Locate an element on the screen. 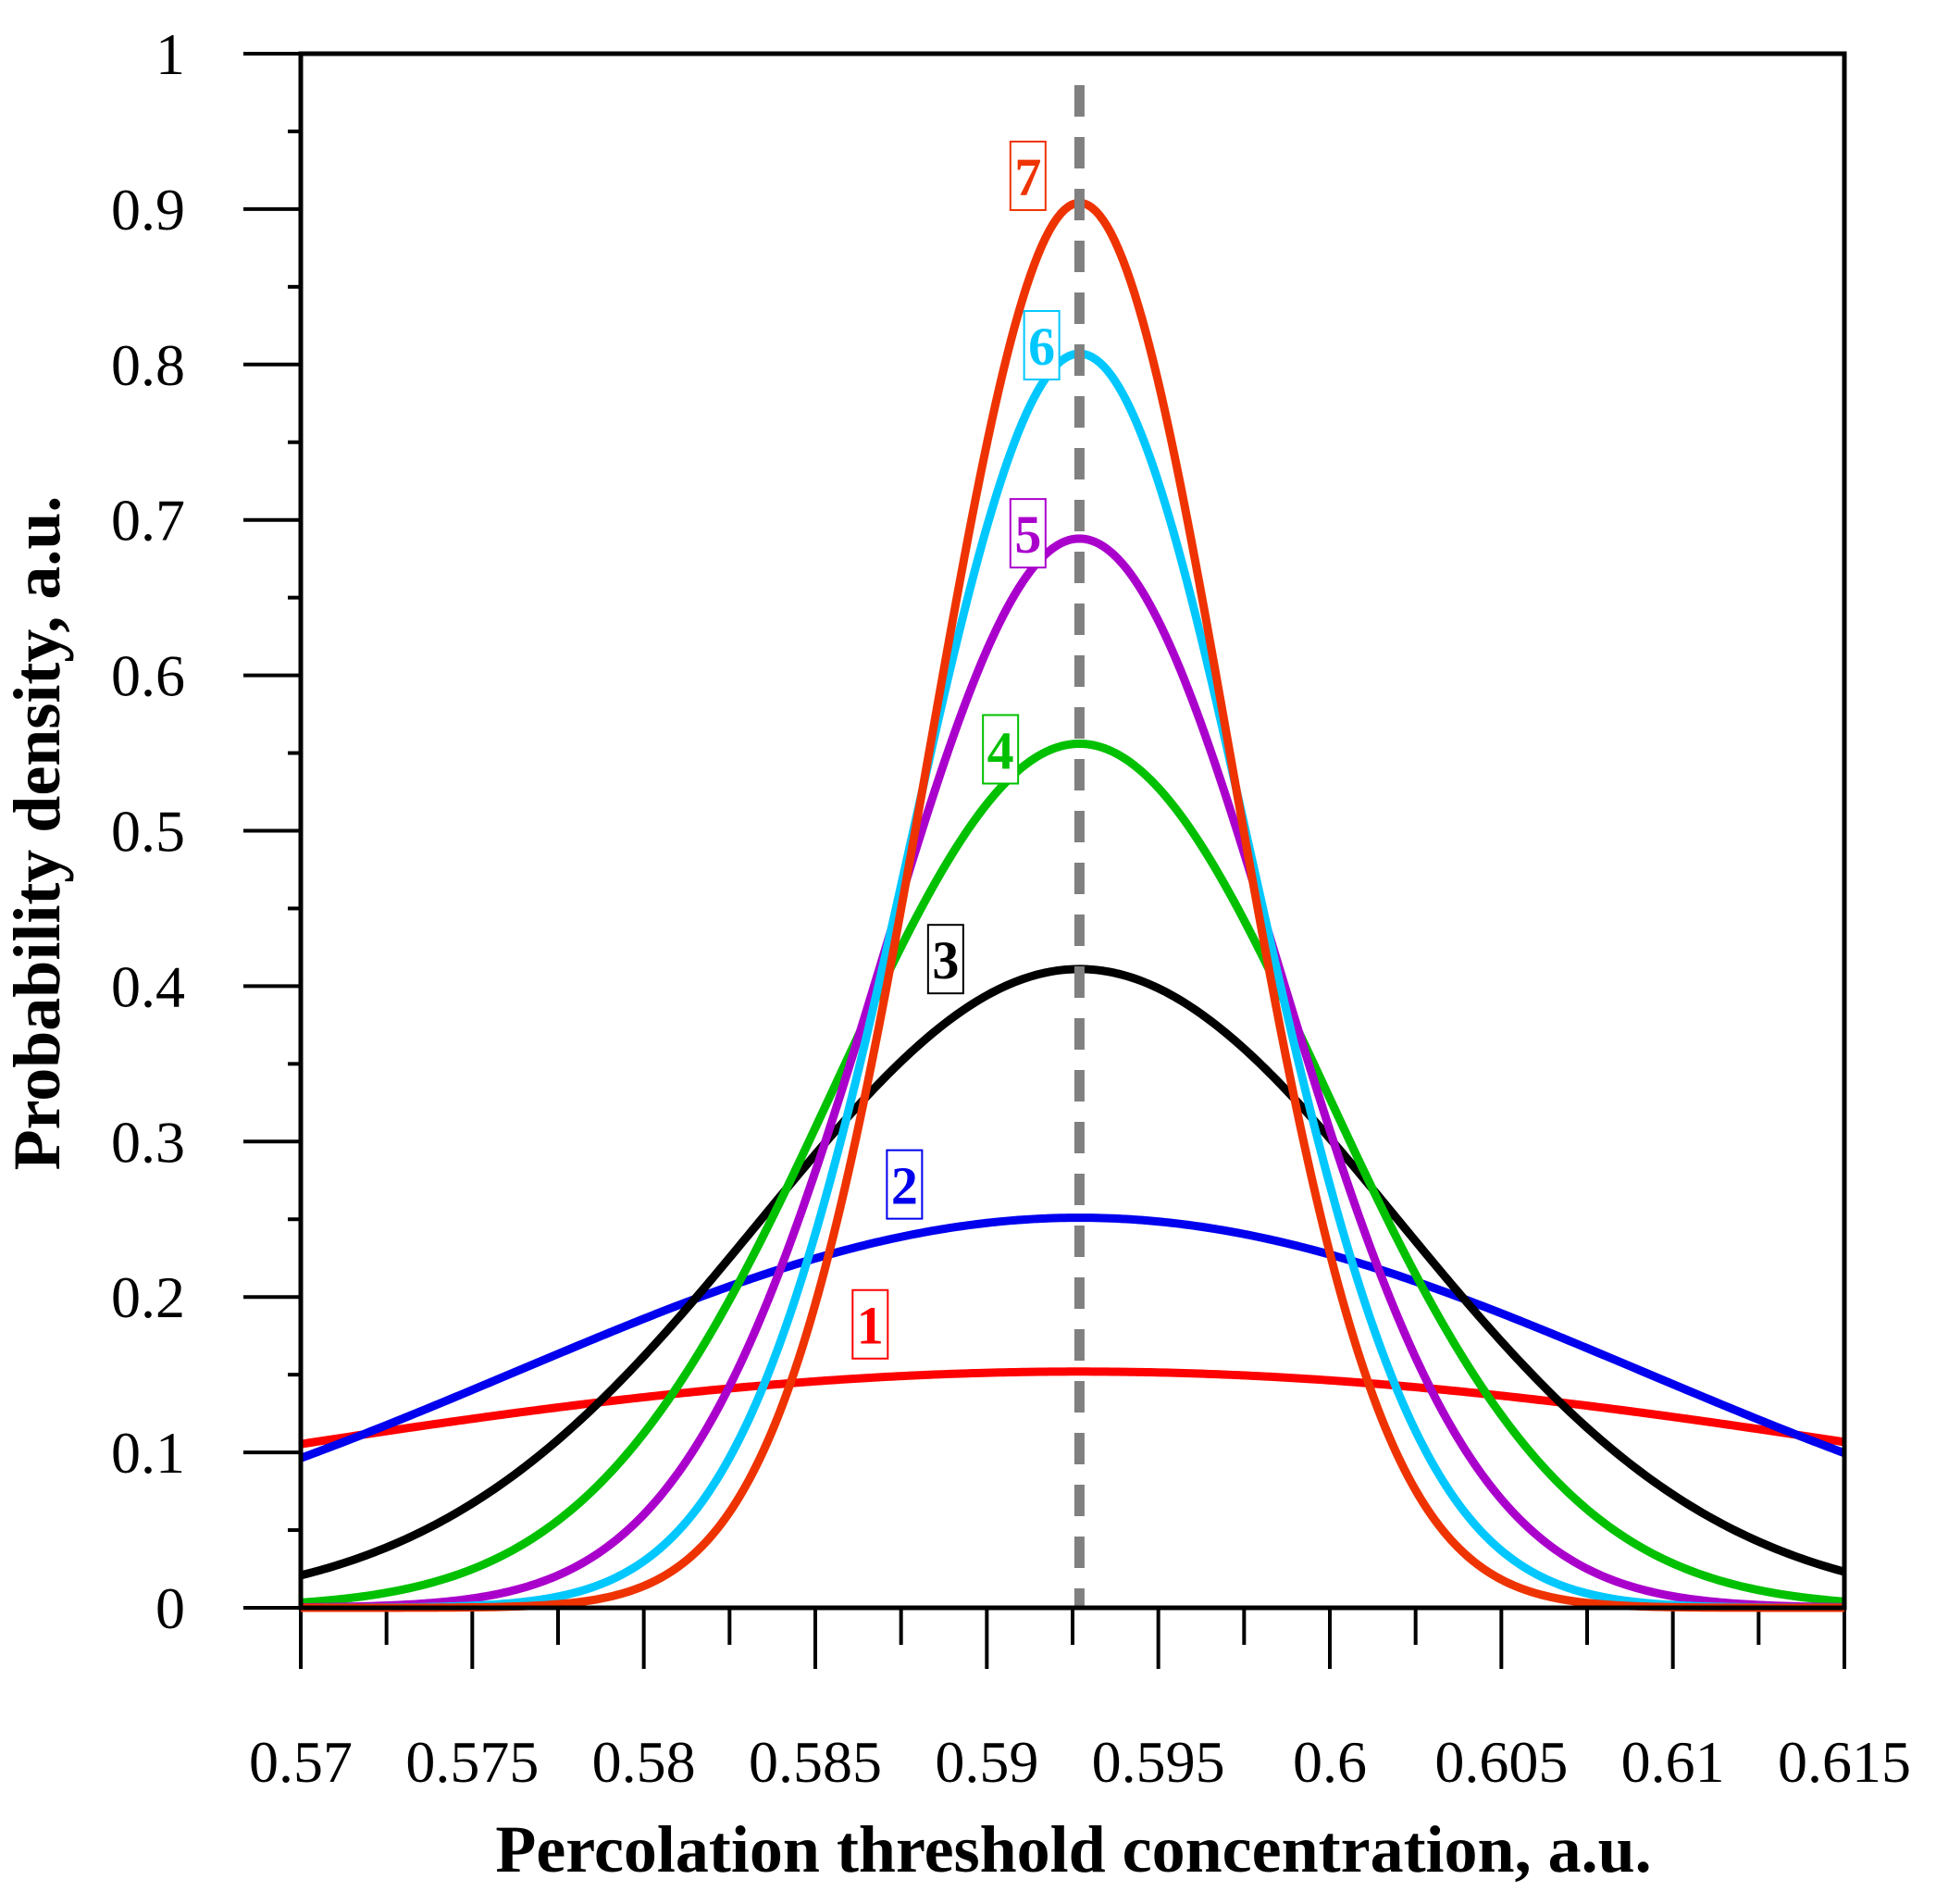  x-tick-label: 0.61 is located at coordinates (1673, 1762).